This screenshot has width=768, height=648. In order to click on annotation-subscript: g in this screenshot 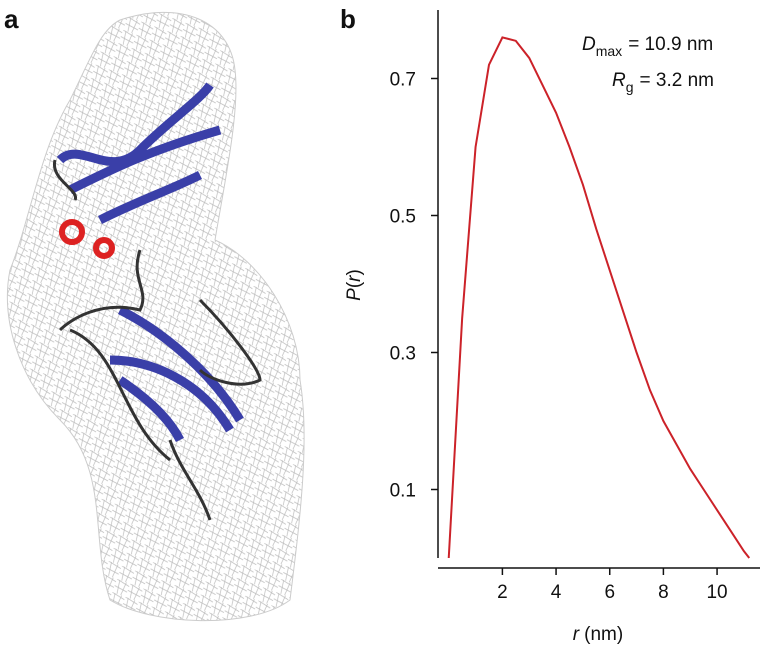, I will do `click(630, 87)`.